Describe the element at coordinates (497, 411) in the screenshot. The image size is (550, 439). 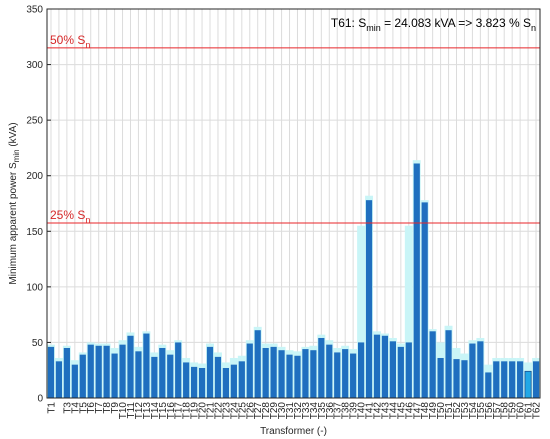
I see `x-tick-label: T57` at that location.